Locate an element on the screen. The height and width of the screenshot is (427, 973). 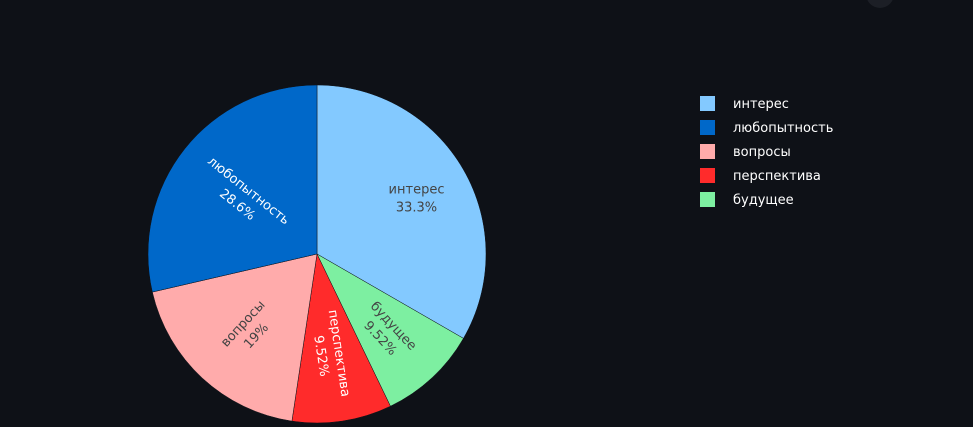
legend-label: любопытность is located at coordinates (783, 128).